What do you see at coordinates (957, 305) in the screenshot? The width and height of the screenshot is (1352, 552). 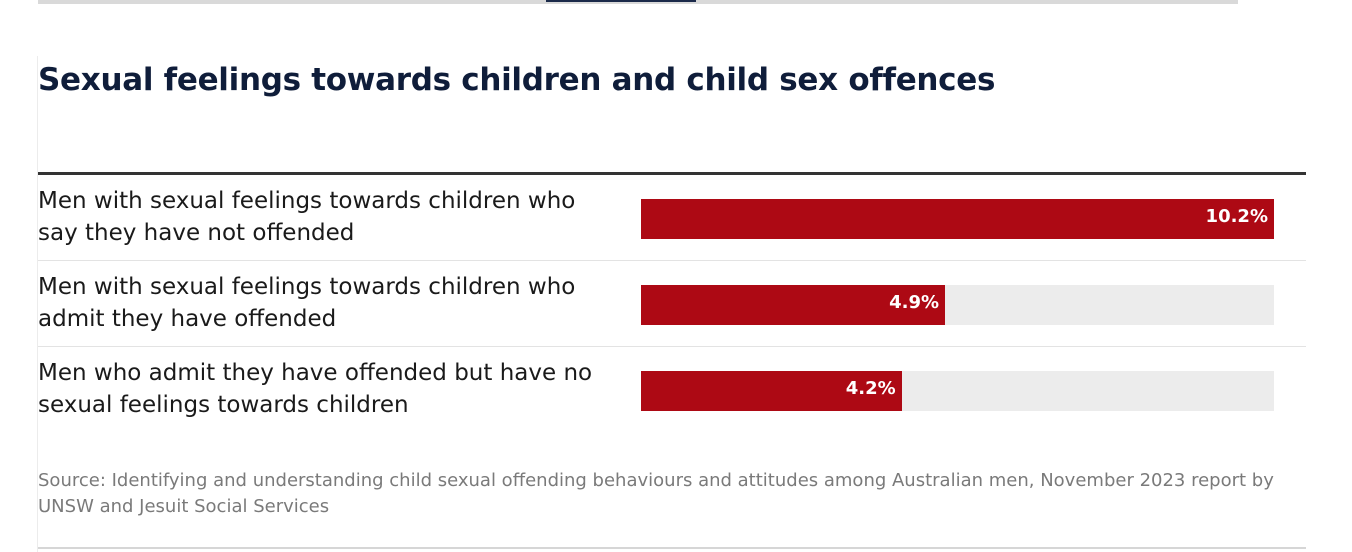 I see `bar-track: 4.9%` at bounding box center [957, 305].